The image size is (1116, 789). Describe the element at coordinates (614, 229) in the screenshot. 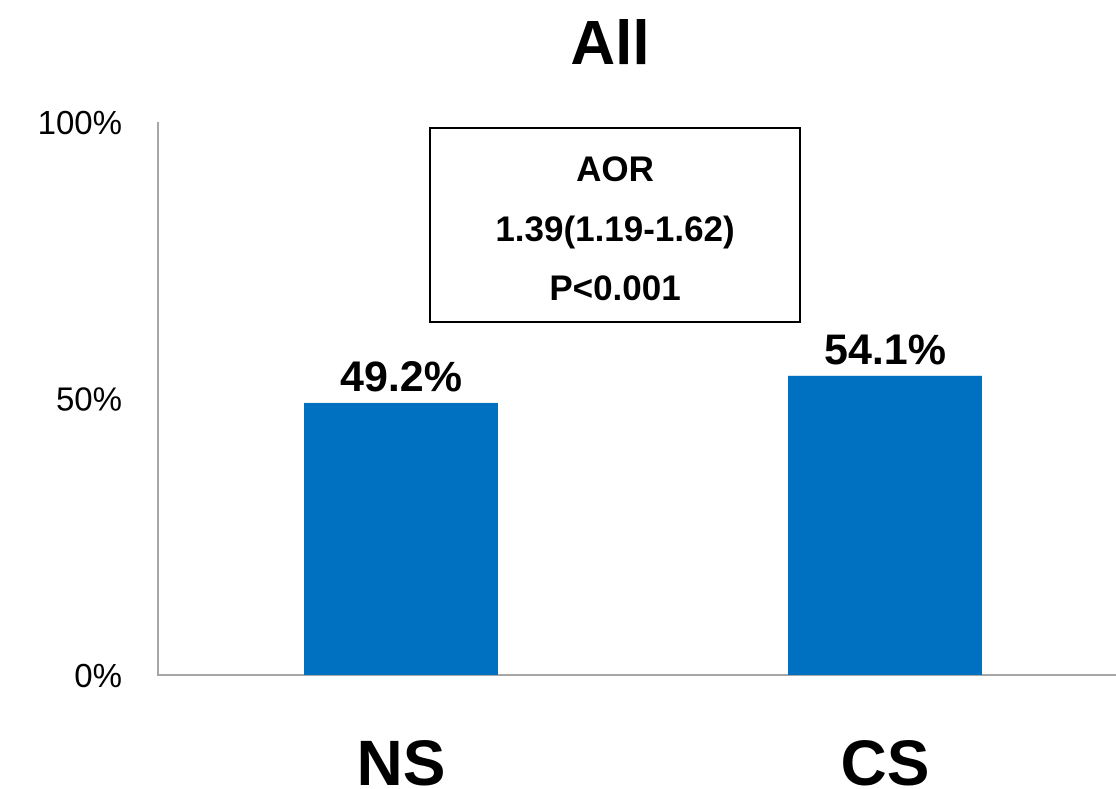

I see `annotation-line-2: 1.39(1.19-1.62)` at that location.